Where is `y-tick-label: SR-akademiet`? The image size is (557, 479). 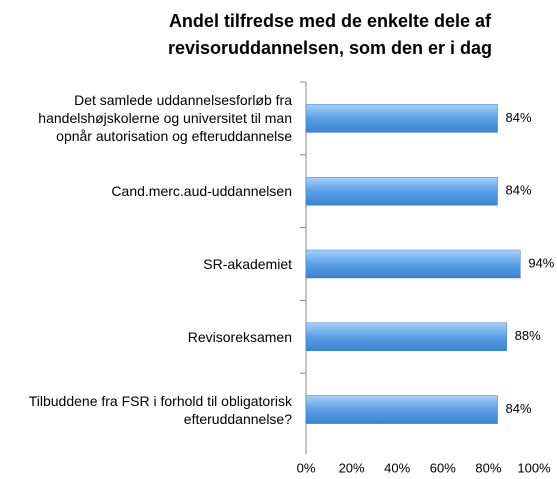 y-tick-label: SR-akademiet is located at coordinates (247, 264).